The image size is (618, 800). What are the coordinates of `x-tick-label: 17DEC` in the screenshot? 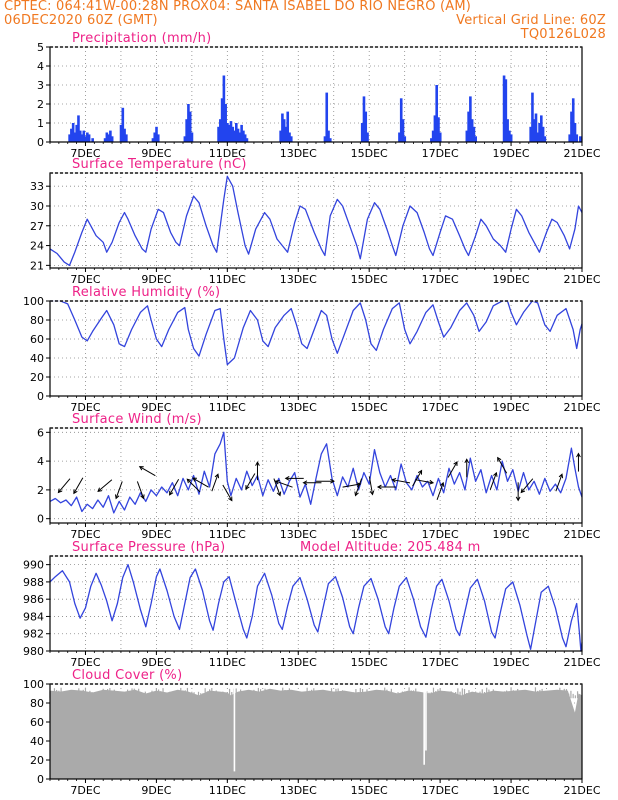 It's located at (440, 407).